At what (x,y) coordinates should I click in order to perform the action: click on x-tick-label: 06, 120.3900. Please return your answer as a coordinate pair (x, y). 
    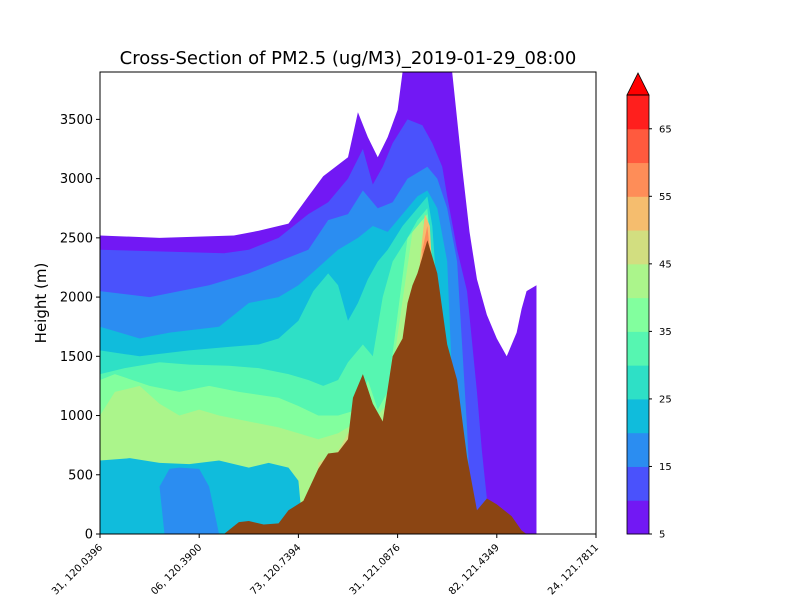
    Looking at the image, I should click on (176, 569).